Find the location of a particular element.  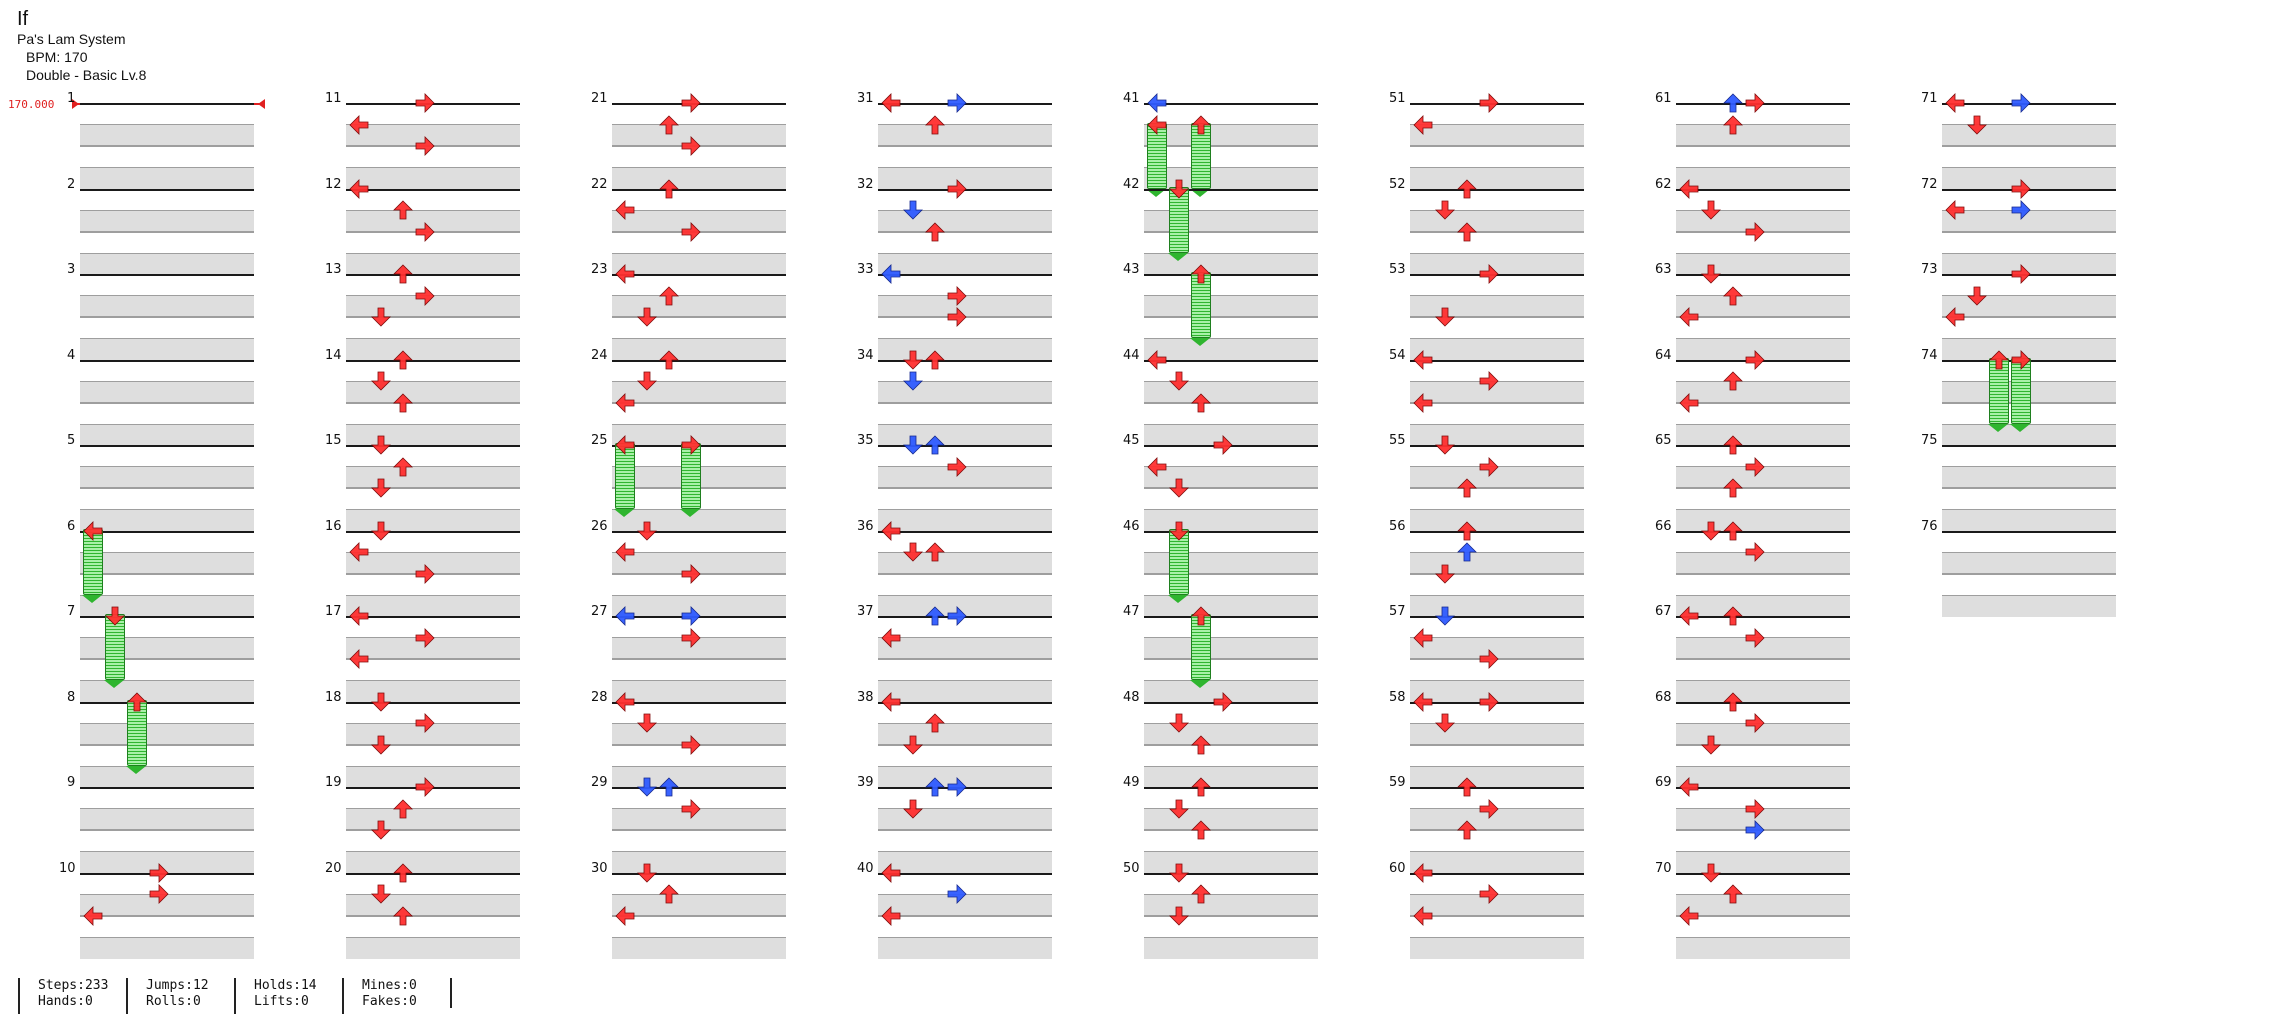

measure-number: 14 is located at coordinates (333, 355).